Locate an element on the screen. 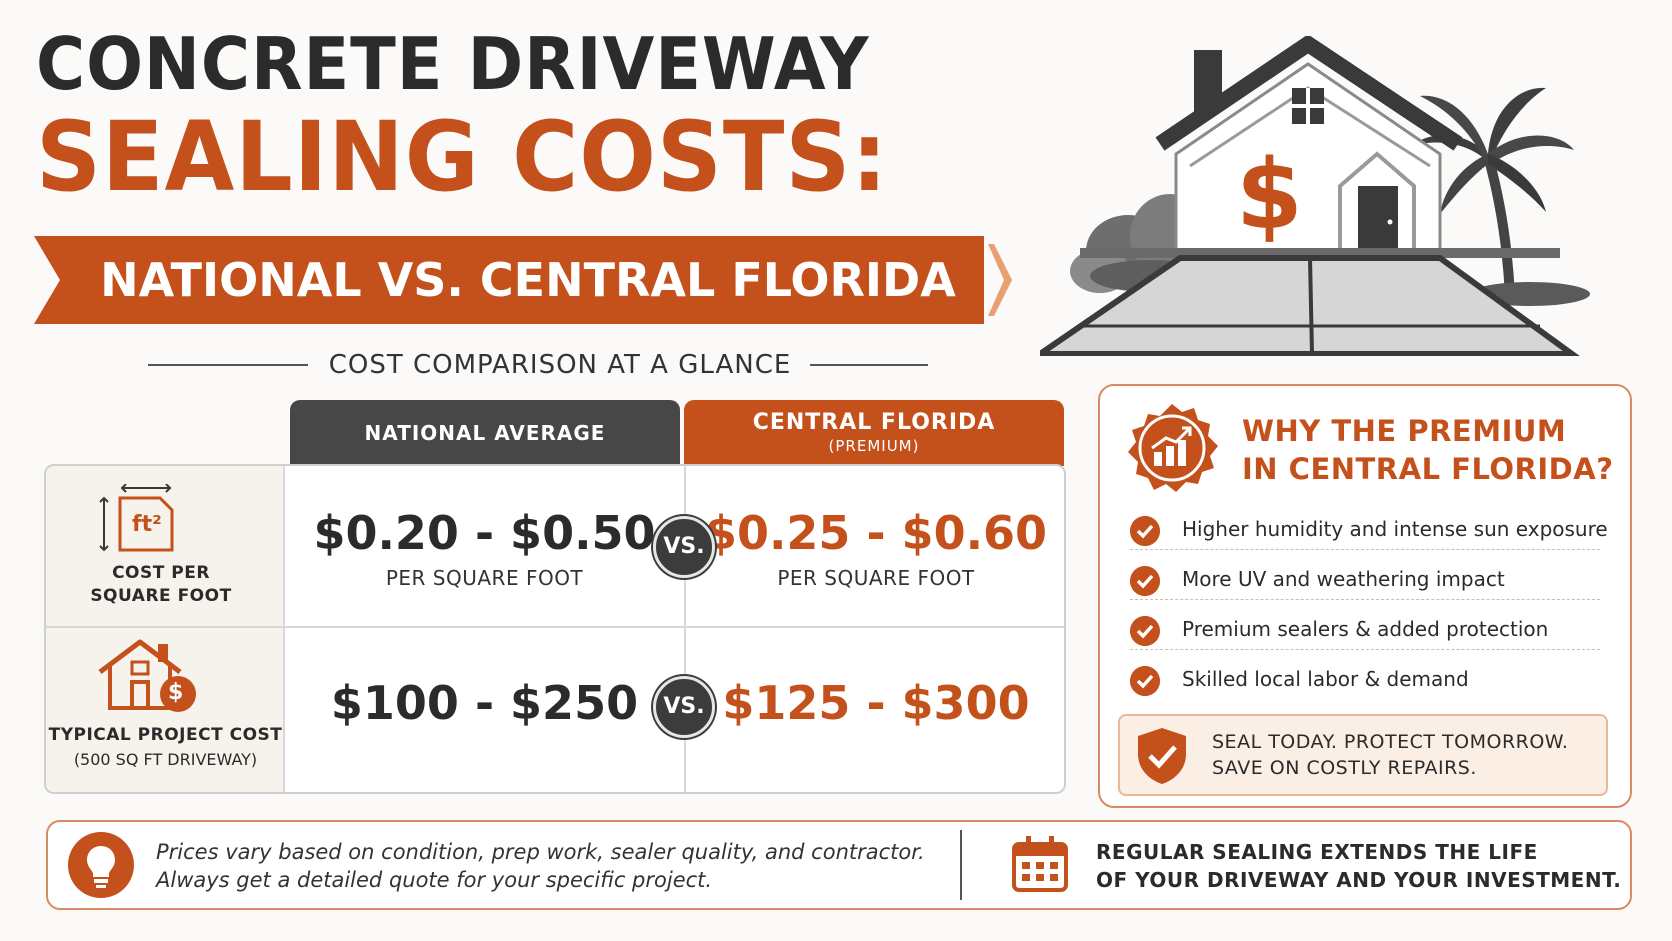  row-divider is located at coordinates (555, 627).